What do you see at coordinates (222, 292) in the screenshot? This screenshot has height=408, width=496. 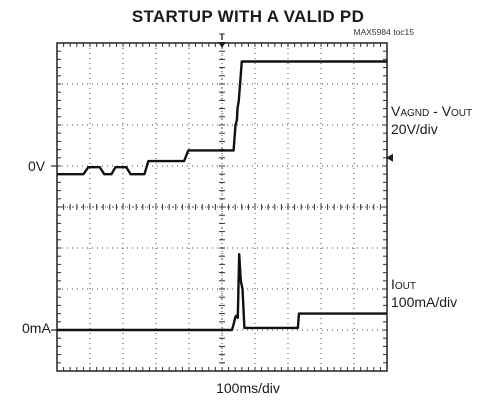 I see `trace-ch2` at bounding box center [222, 292].